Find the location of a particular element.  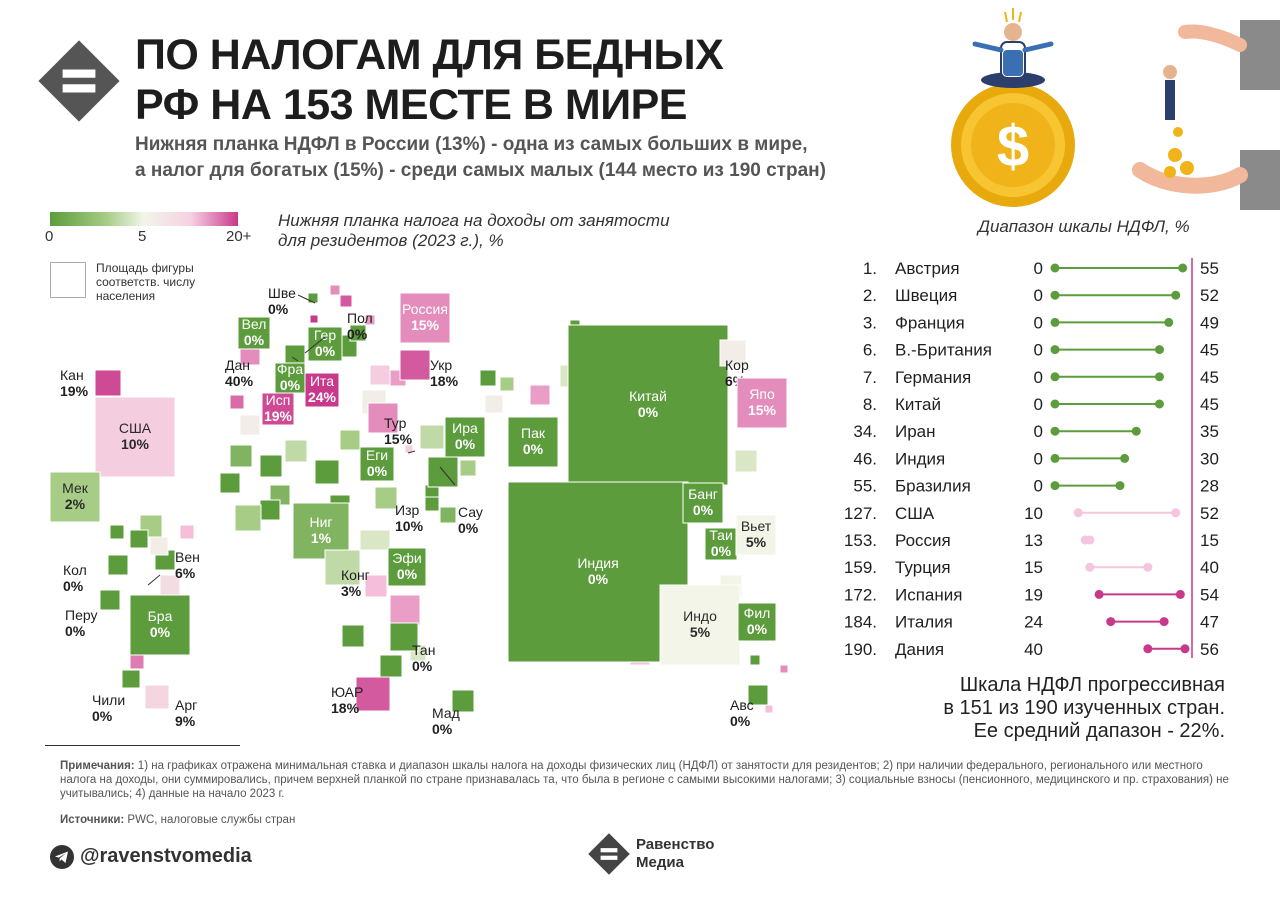

range-row-испания: 172. Испания 19 54 is located at coordinates (1031, 594).